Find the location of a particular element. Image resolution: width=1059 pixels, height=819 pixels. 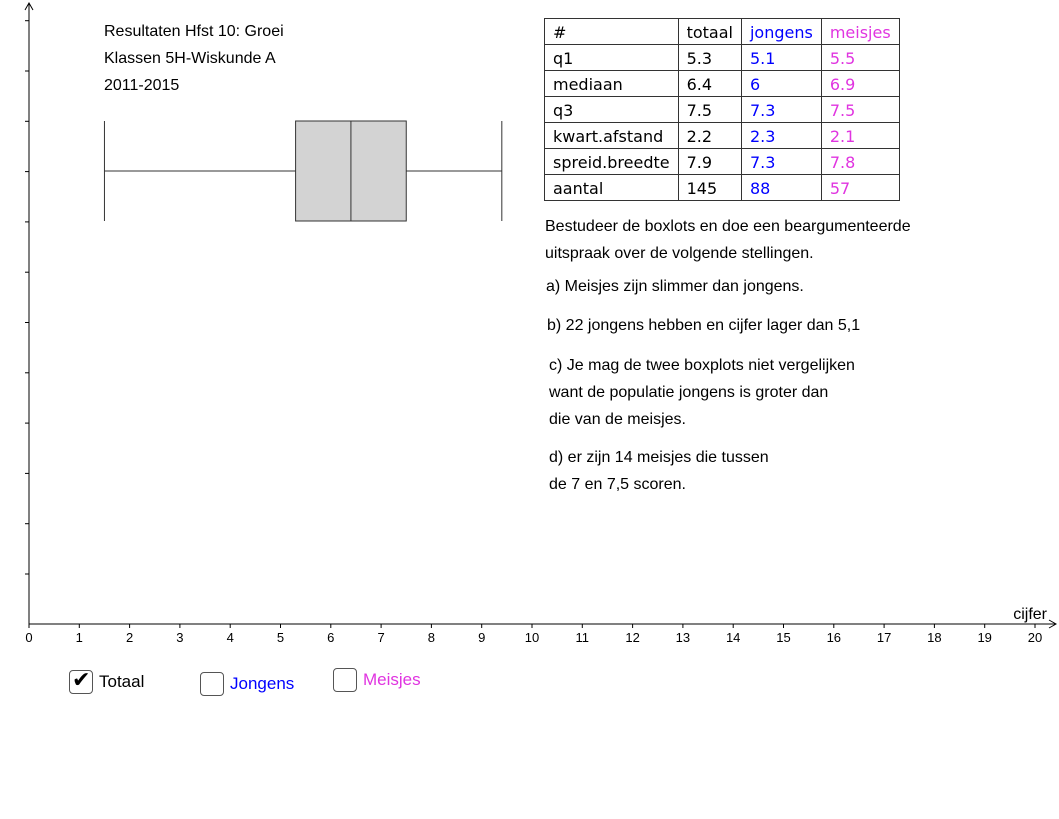

x-tick-label: 17 is located at coordinates (884, 637).